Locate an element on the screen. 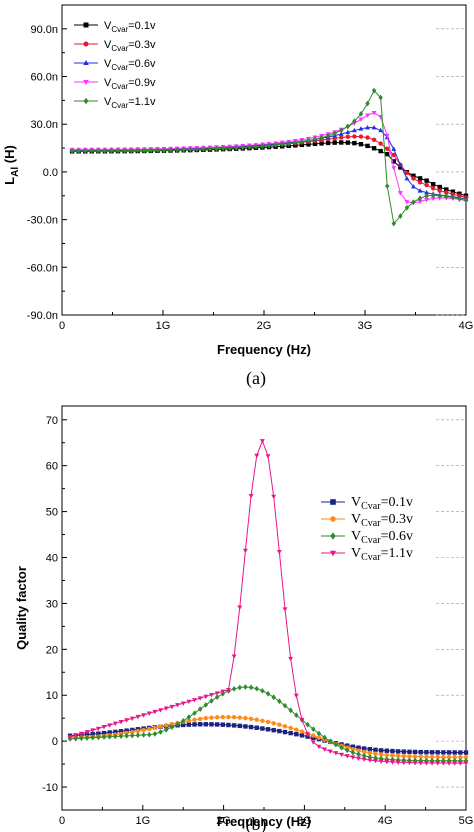  x-tick-label: 4G is located at coordinates (385, 821).